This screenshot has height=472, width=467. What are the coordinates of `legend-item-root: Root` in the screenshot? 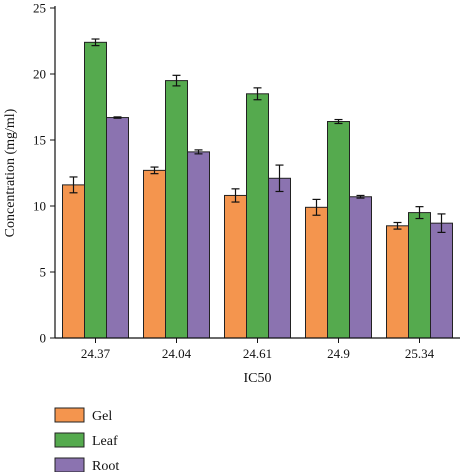 It's located at (86, 464).